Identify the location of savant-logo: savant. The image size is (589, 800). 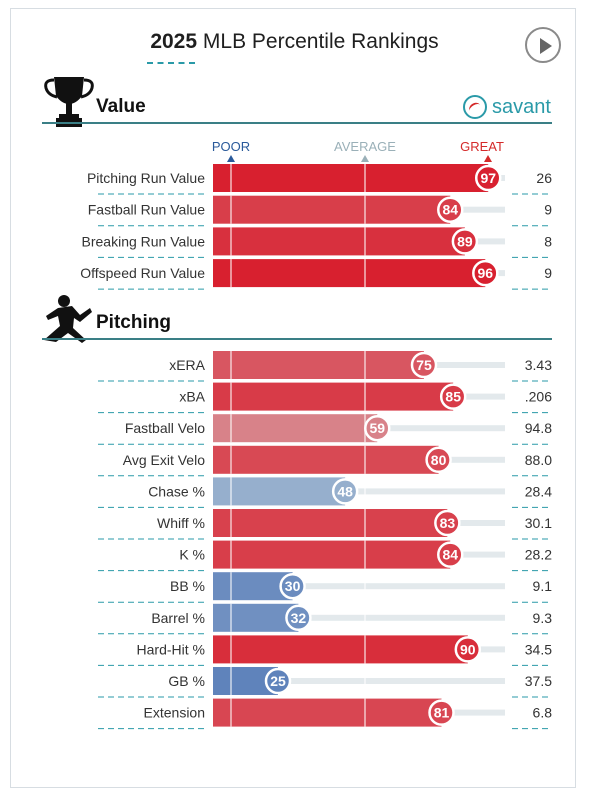
(507, 107).